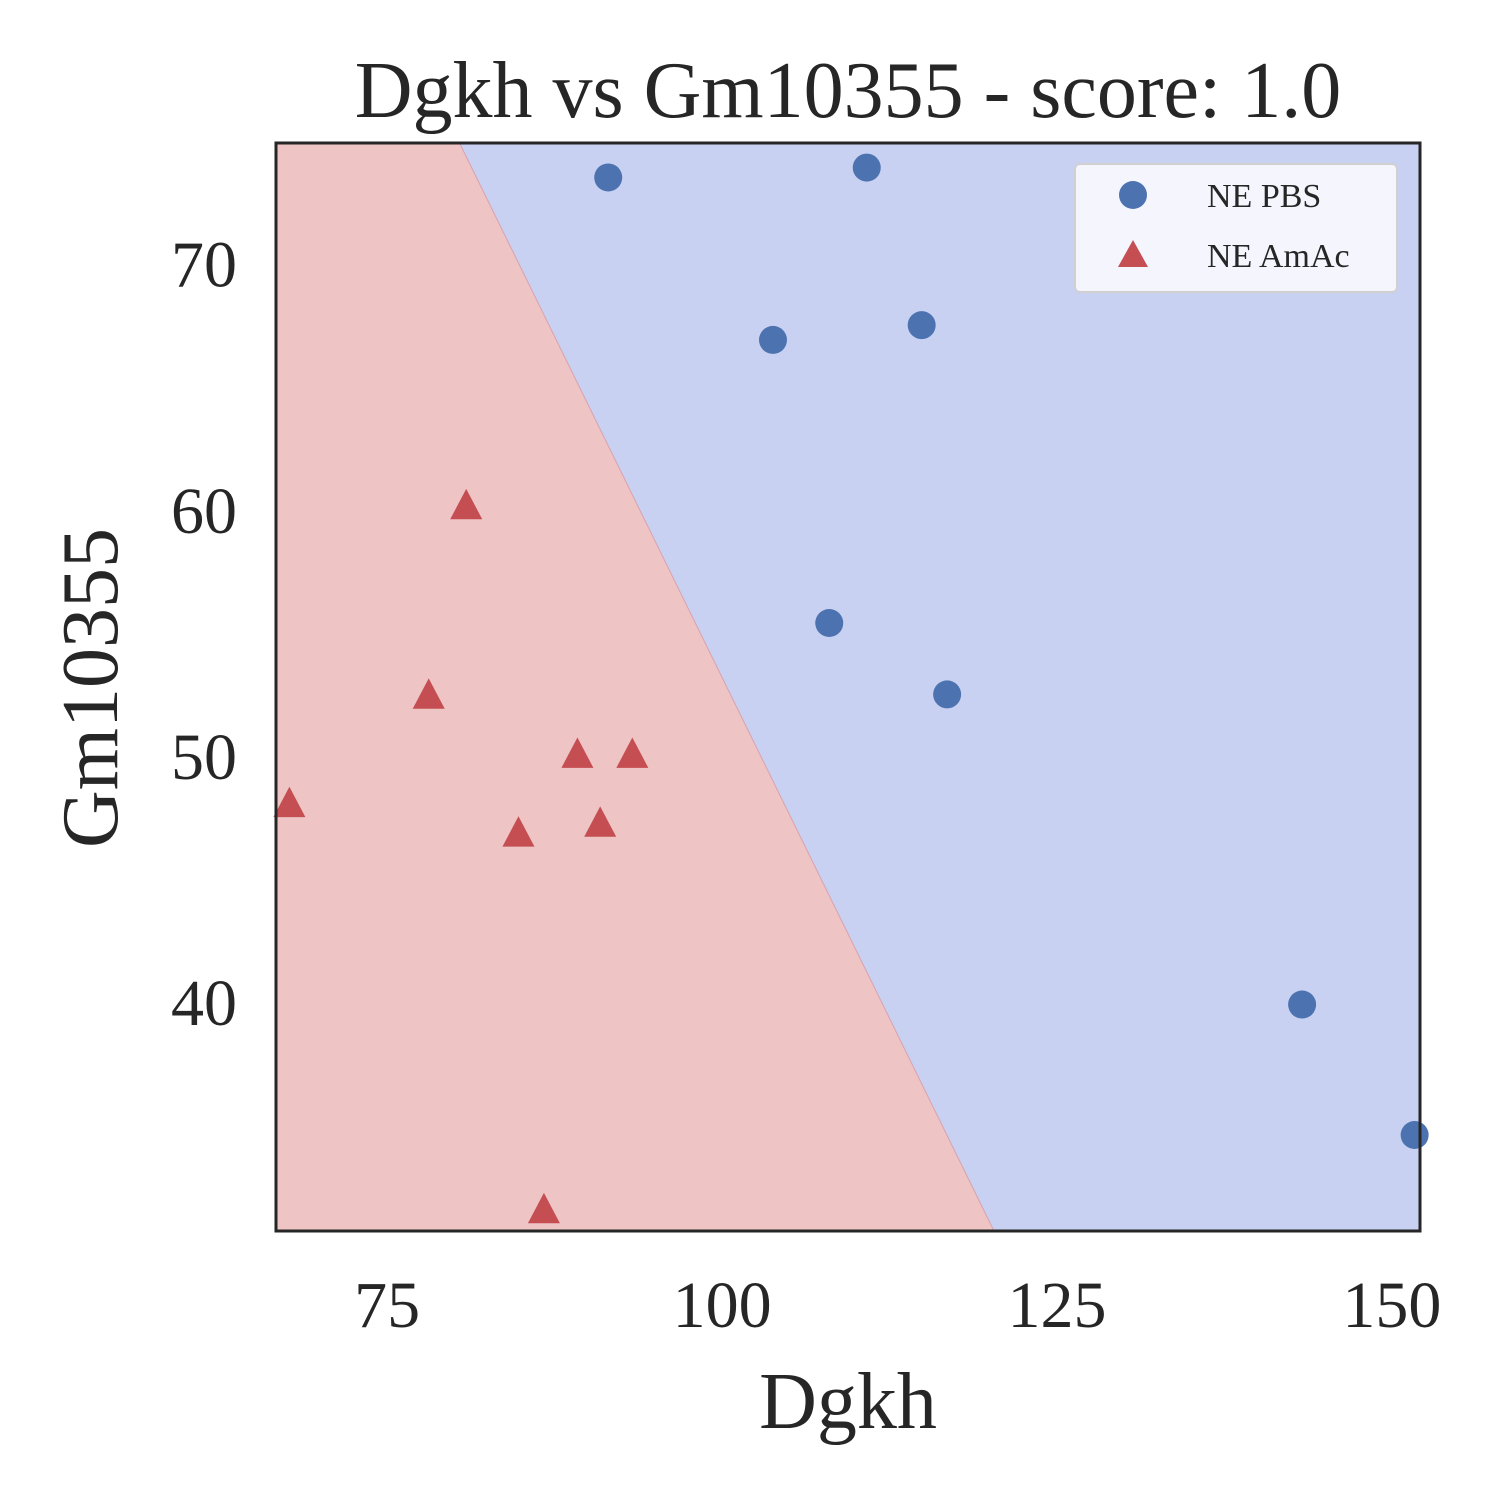  I want to click on legend-pbs-label: NE PBS, so click(1264, 196).